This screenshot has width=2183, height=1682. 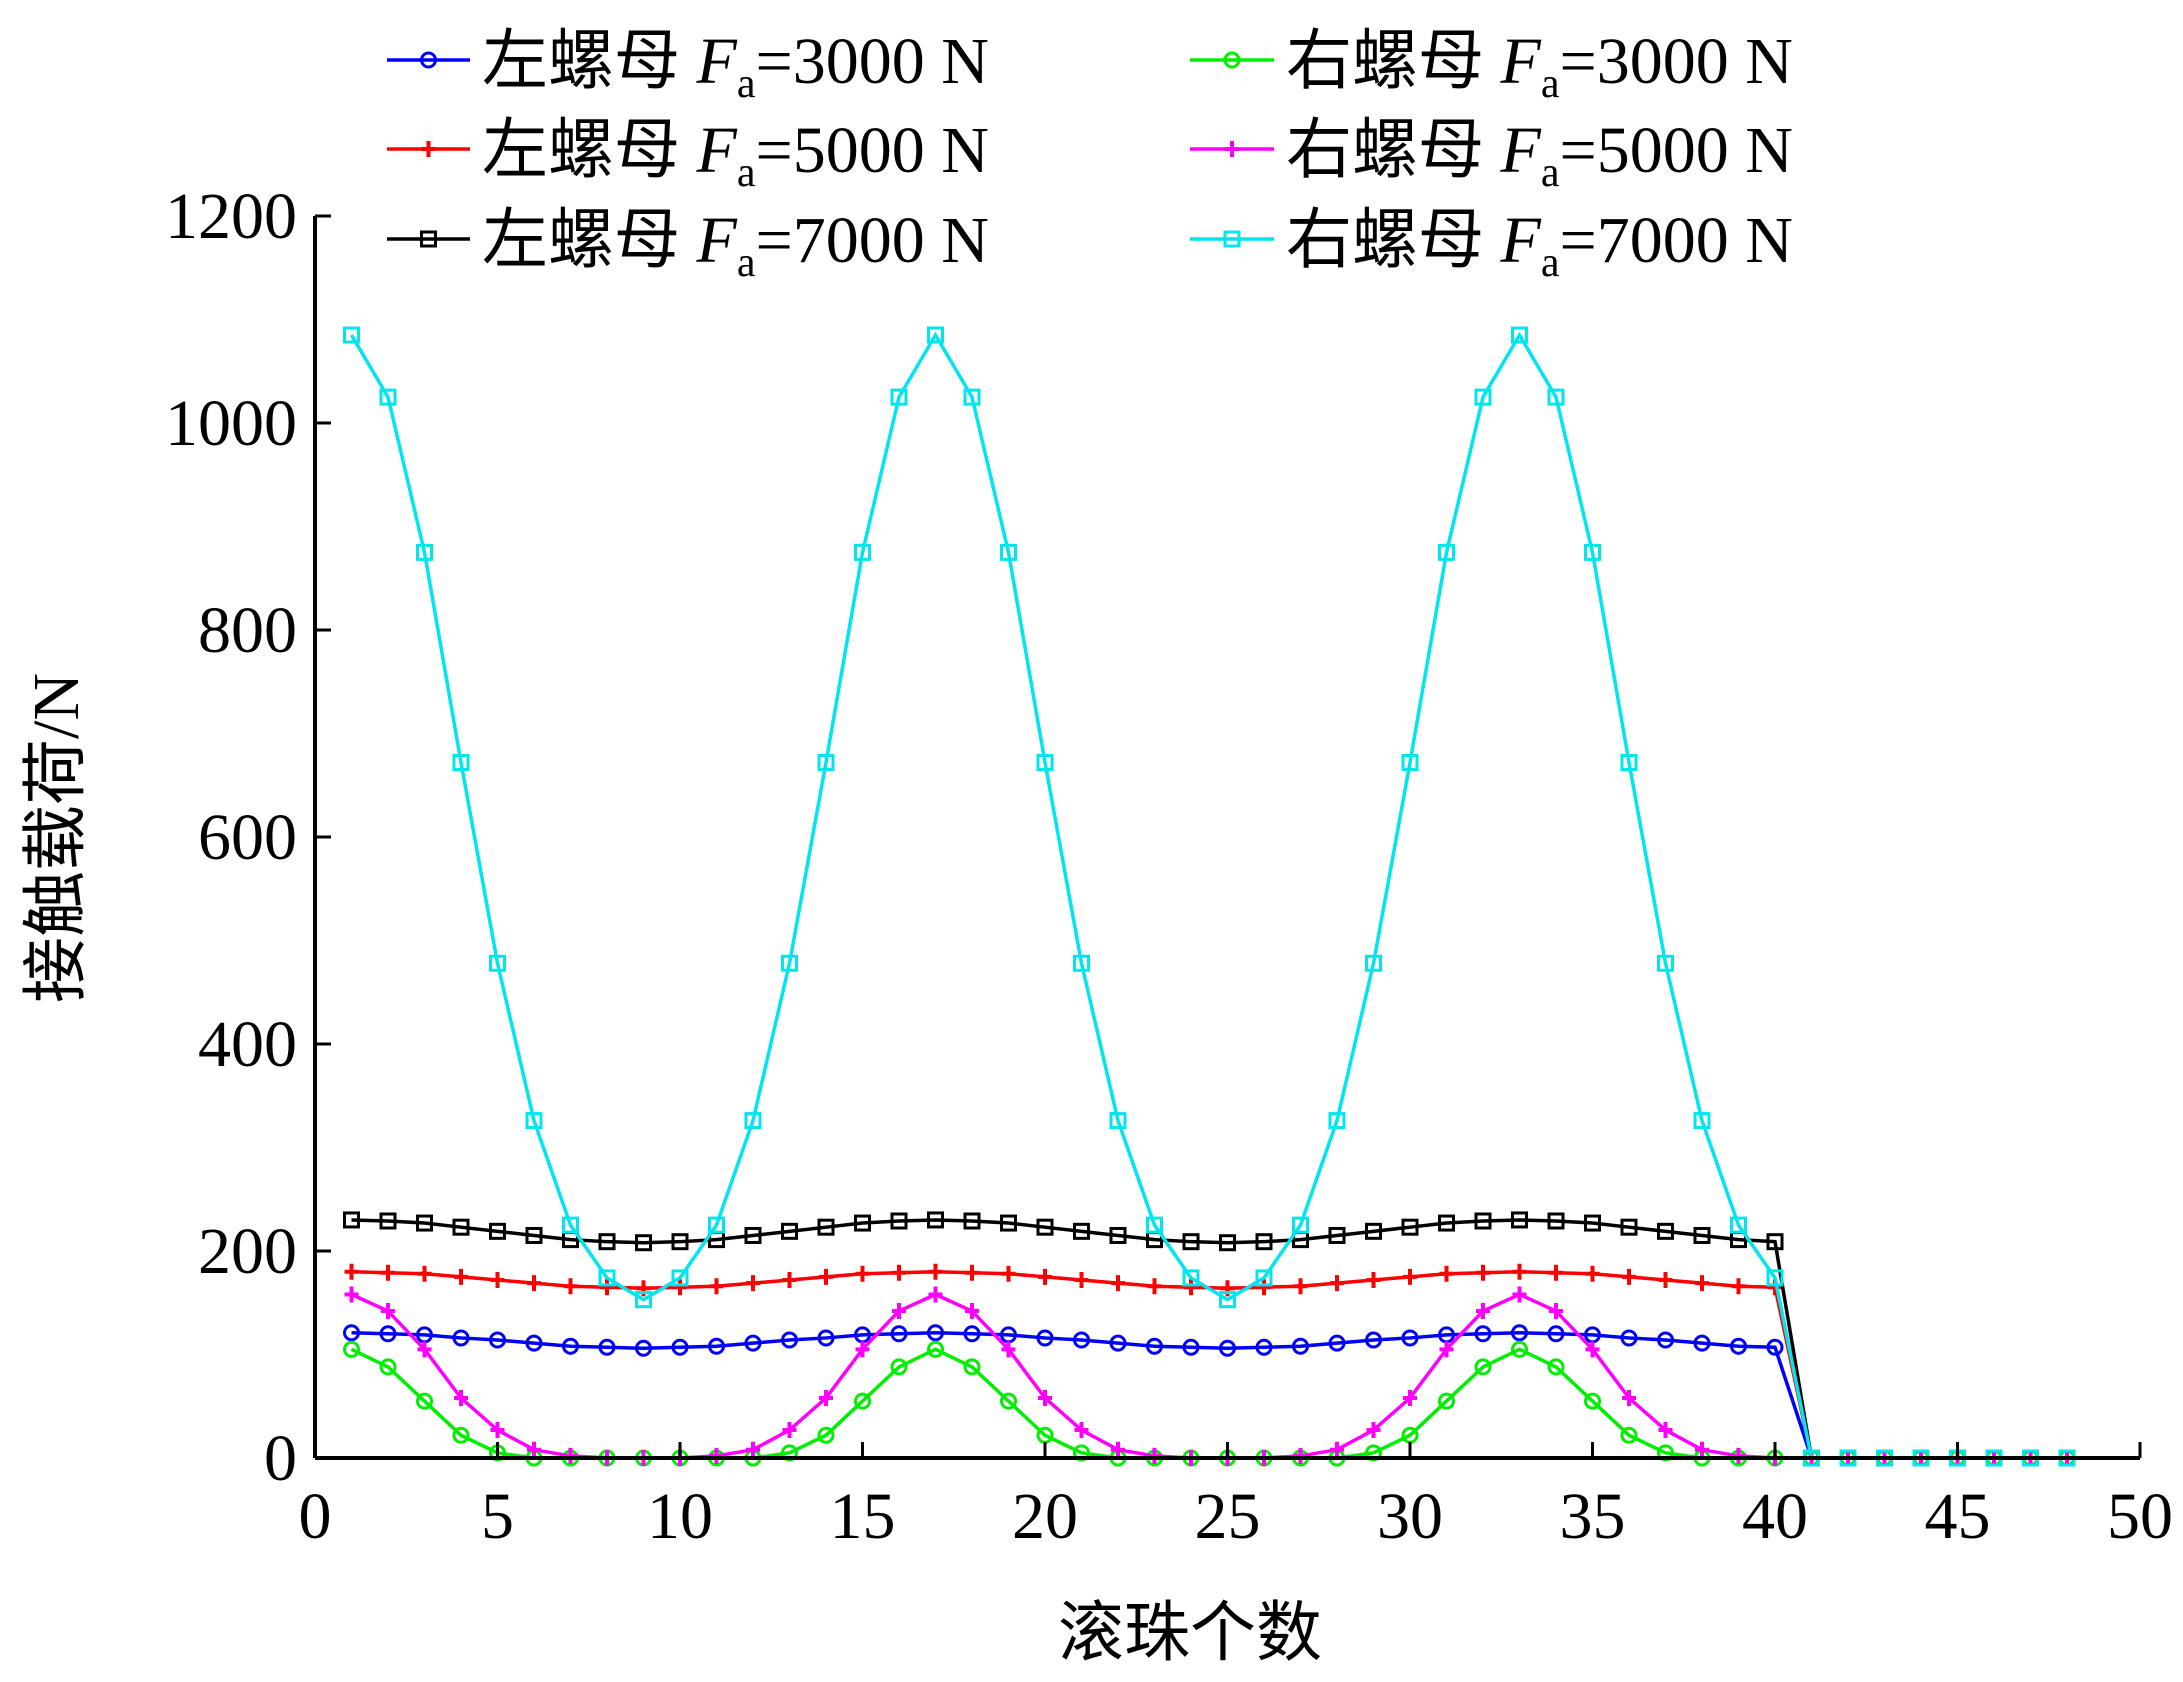 I want to click on x-tick-label: 50, so click(x=2140, y=1516).